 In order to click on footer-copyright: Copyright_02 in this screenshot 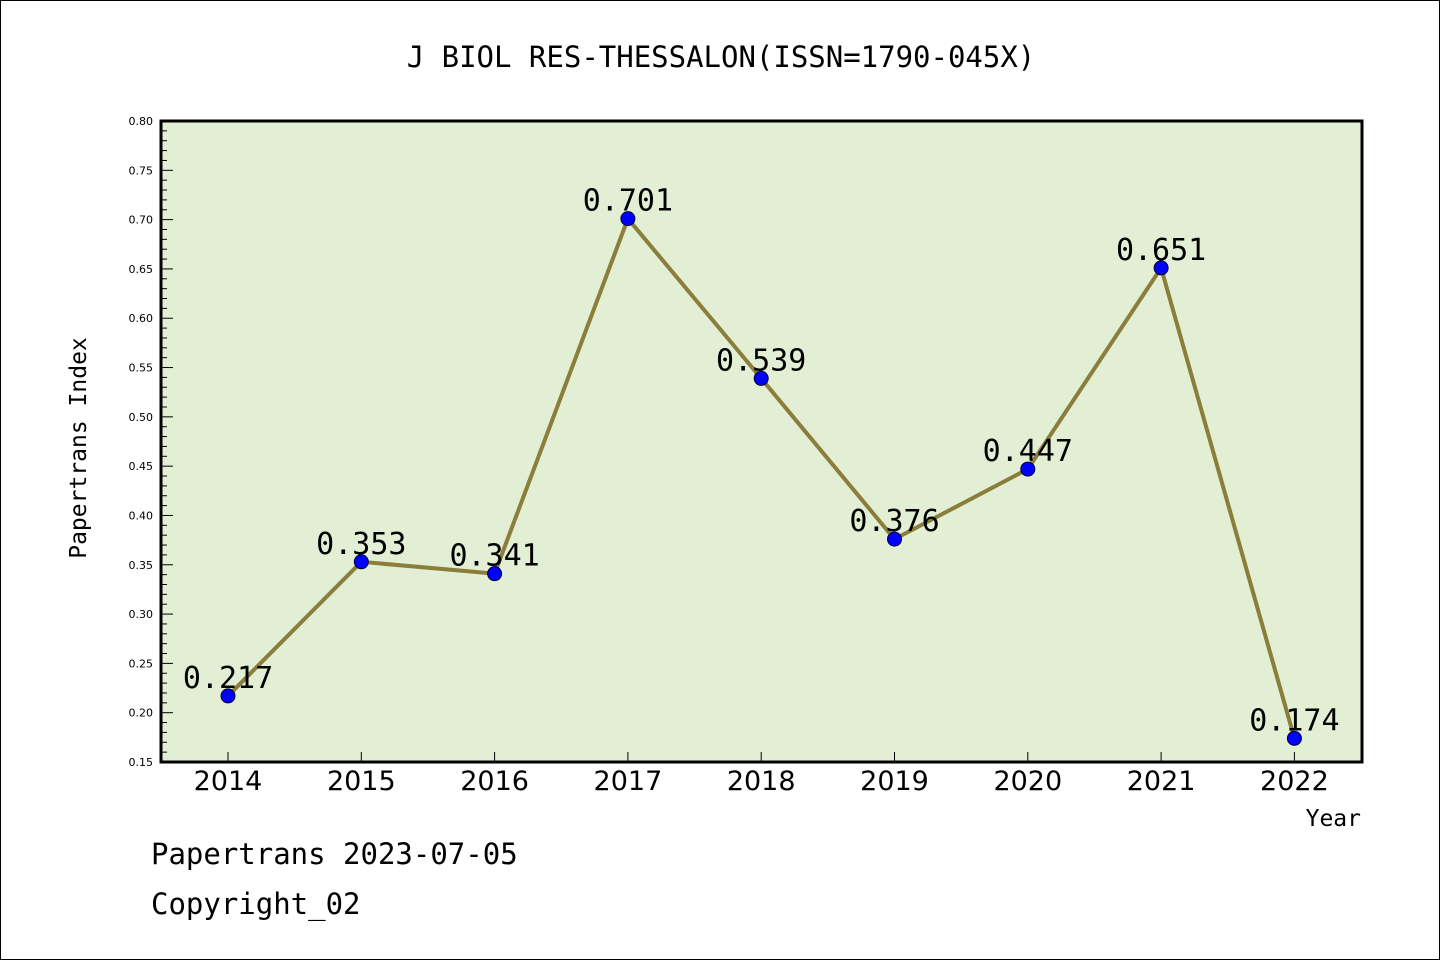, I will do `click(256, 904)`.